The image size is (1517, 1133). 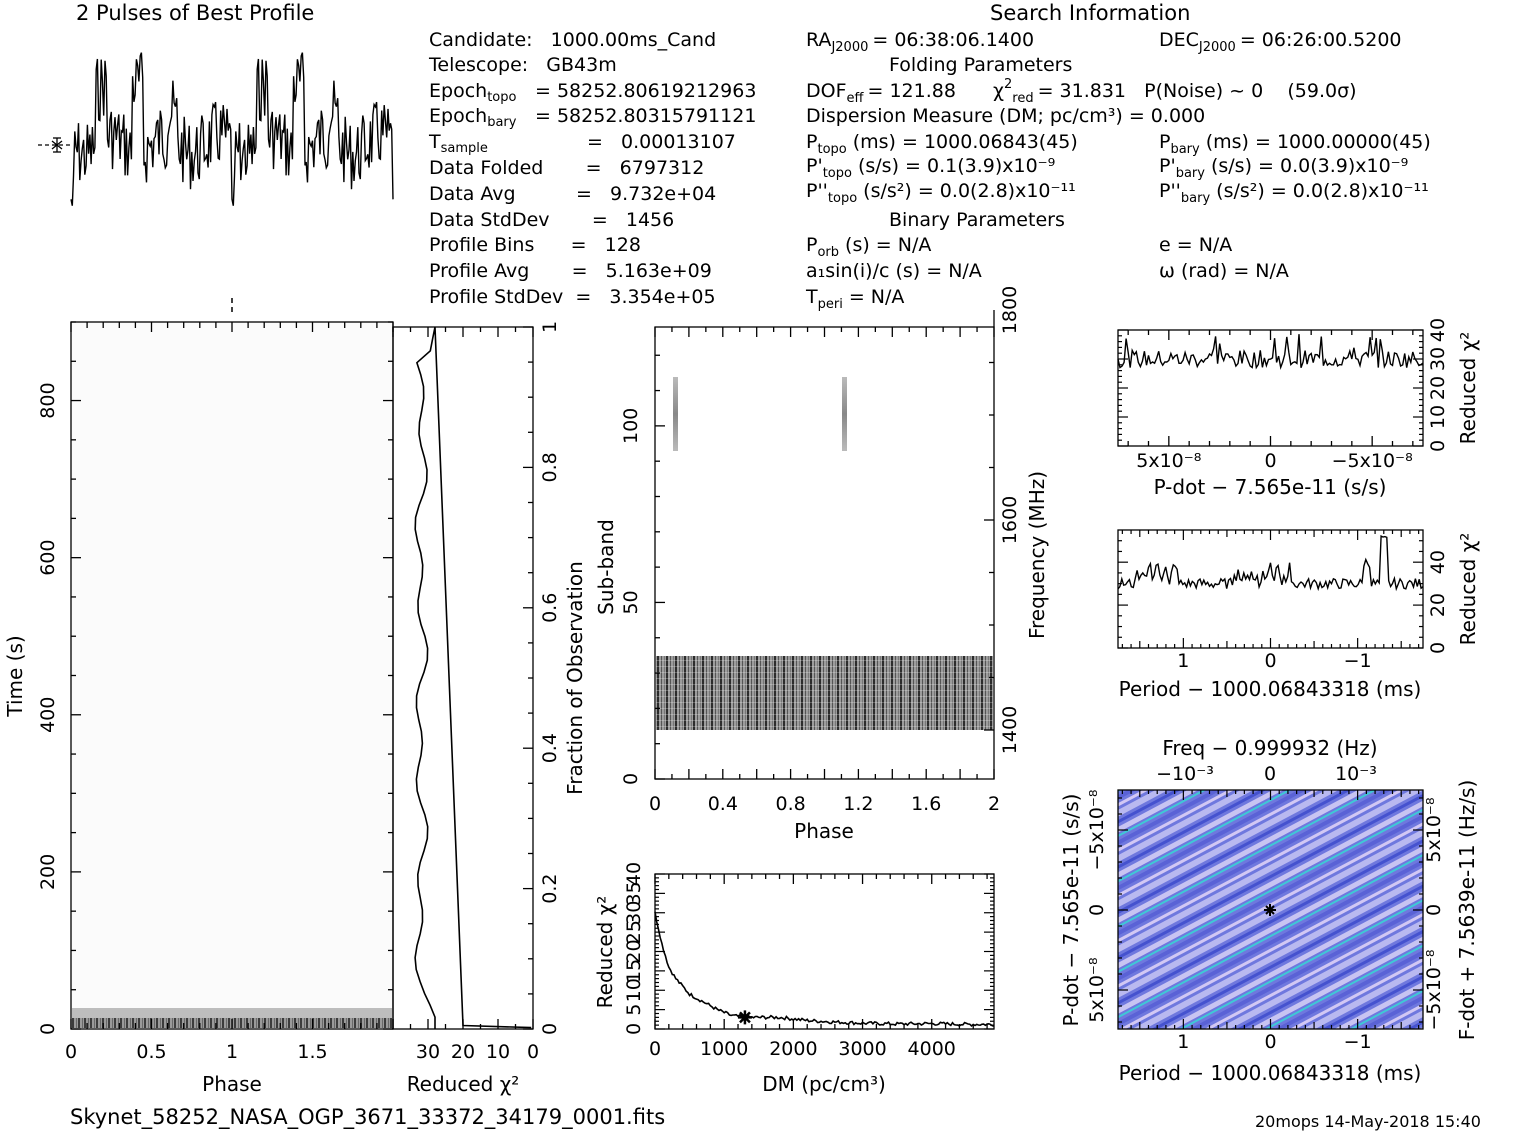 What do you see at coordinates (606, 567) in the screenshot?
I see `subband-ylabel: Sub-band` at bounding box center [606, 567].